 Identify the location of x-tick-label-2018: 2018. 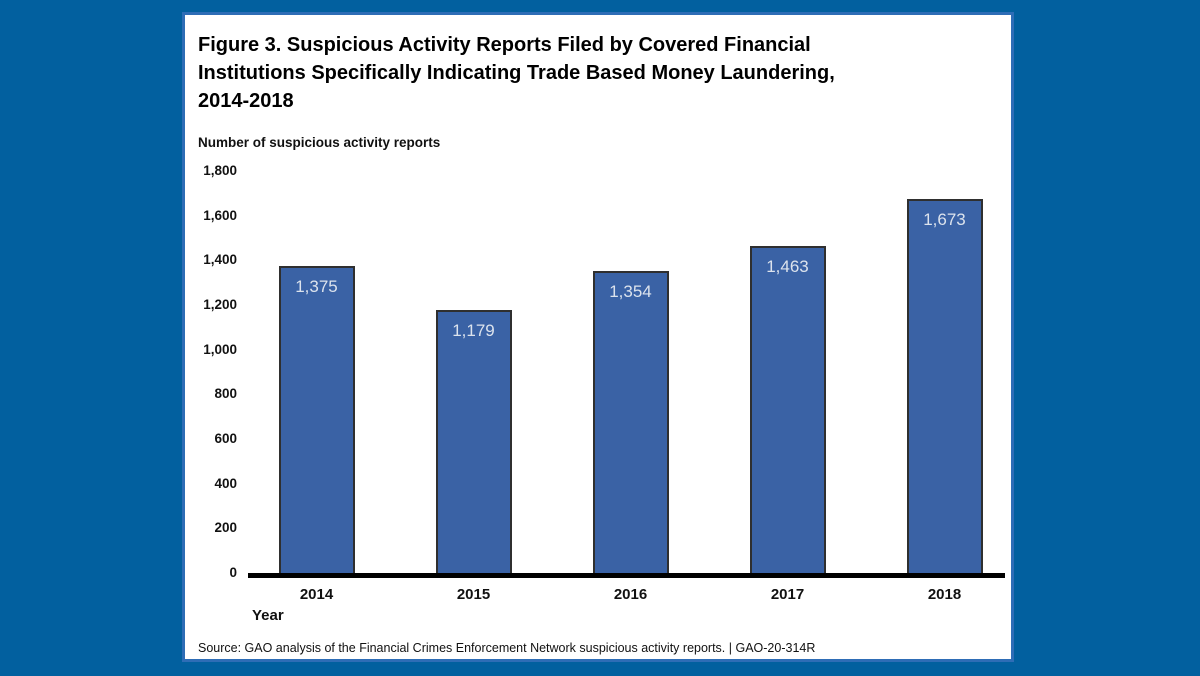
(944, 594).